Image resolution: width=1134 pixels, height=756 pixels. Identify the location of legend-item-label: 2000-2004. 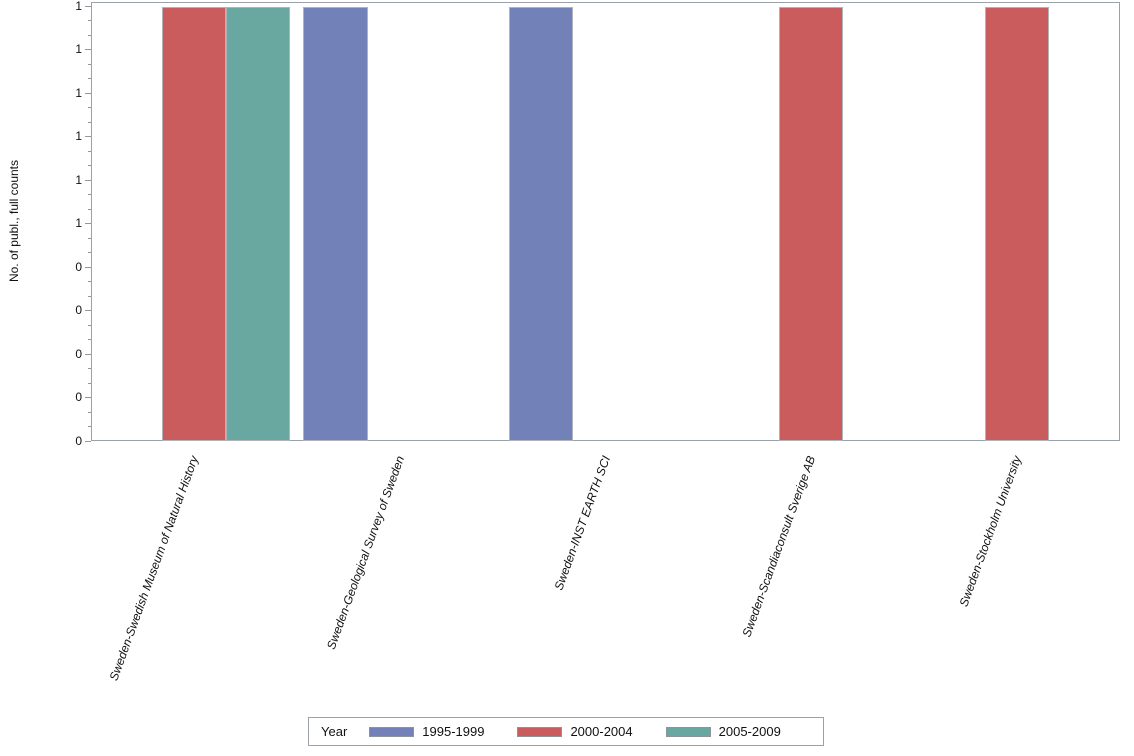
(601, 731).